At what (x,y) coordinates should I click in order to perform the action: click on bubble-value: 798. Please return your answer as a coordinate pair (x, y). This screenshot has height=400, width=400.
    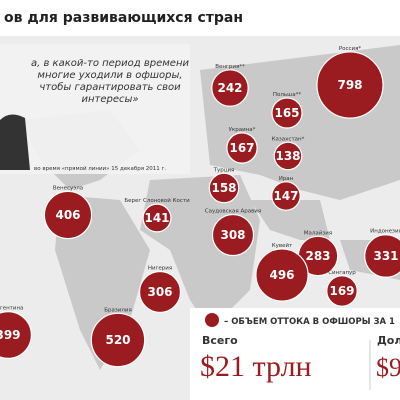
    Looking at the image, I should click on (349, 85).